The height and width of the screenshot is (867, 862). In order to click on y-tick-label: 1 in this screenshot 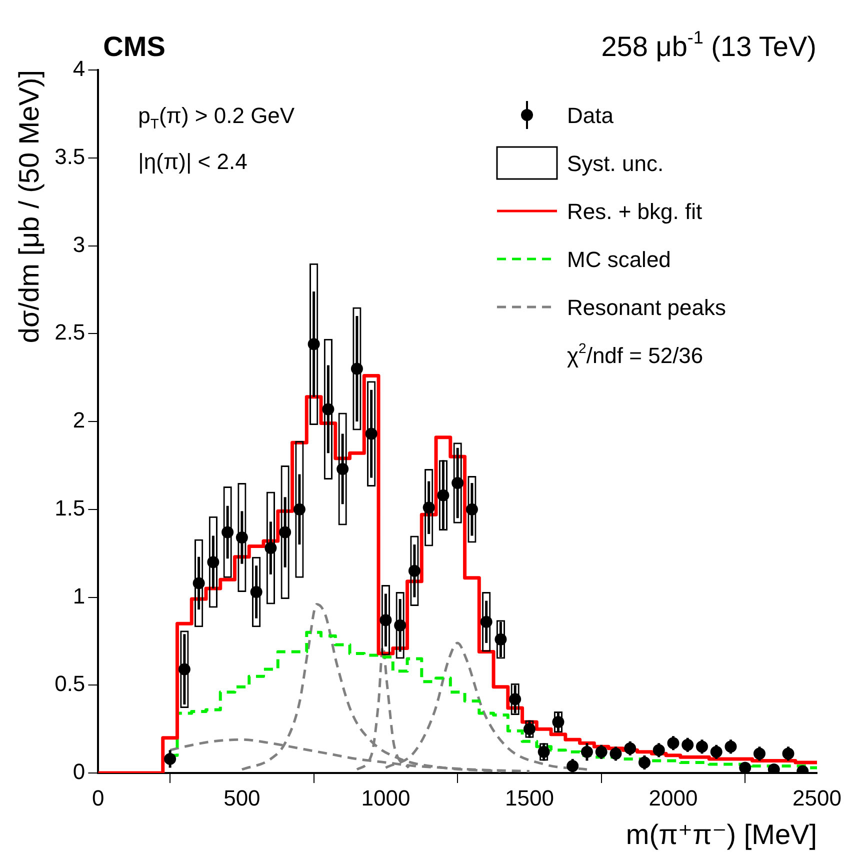, I will do `click(79, 595)`.